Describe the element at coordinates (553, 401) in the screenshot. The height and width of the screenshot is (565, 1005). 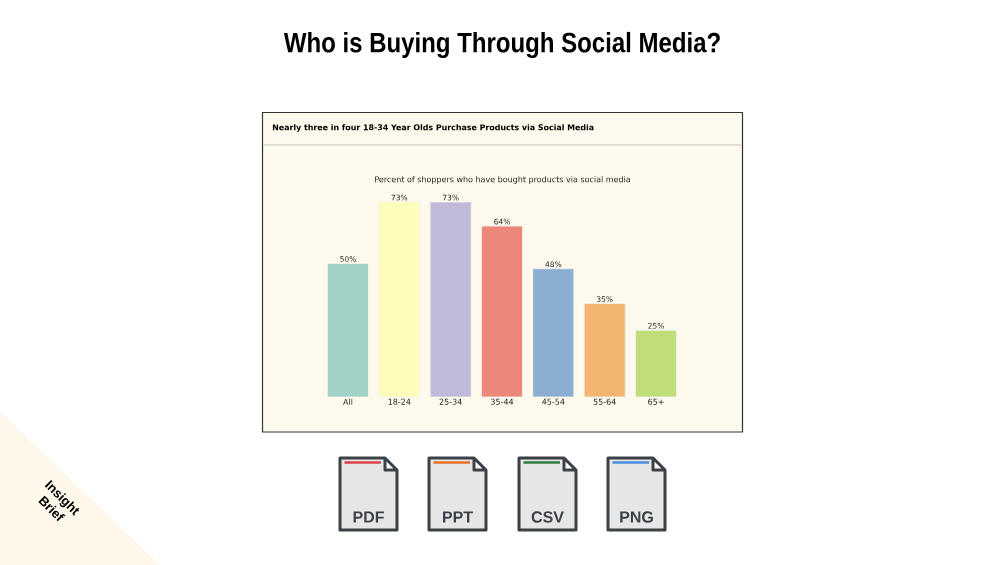
I see `x-tick-label: 45-54` at that location.